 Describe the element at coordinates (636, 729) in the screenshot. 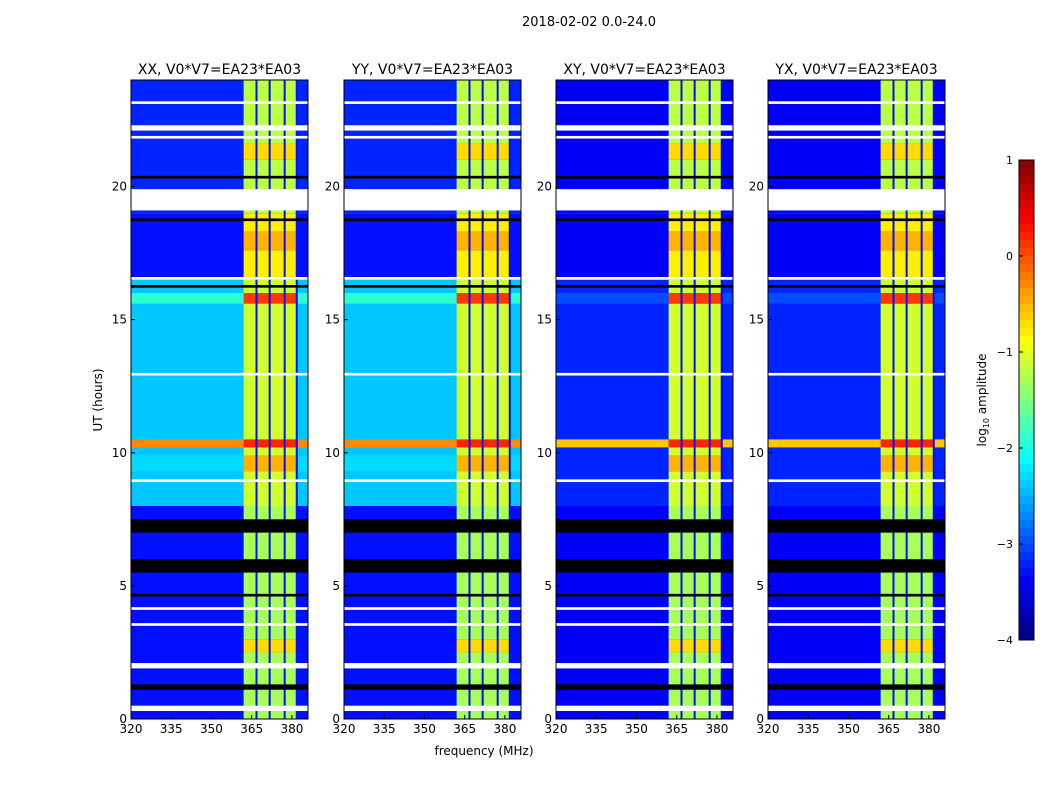

I see `x-tick-label: 350` at that location.